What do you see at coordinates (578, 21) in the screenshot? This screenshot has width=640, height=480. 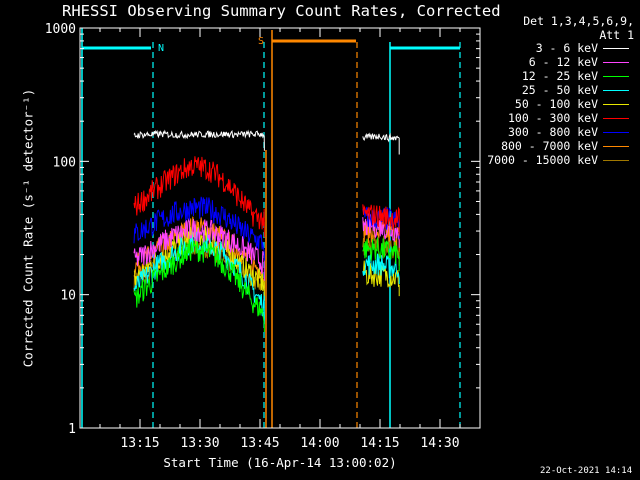 I see `legend-header-line-1: Det 1,3,4,5,6,9,` at bounding box center [578, 21].